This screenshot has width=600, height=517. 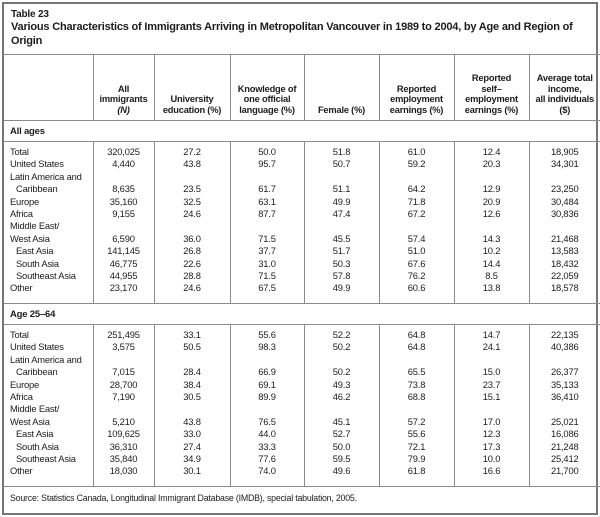 I want to click on cell-value: 67.2, so click(x=416, y=214).